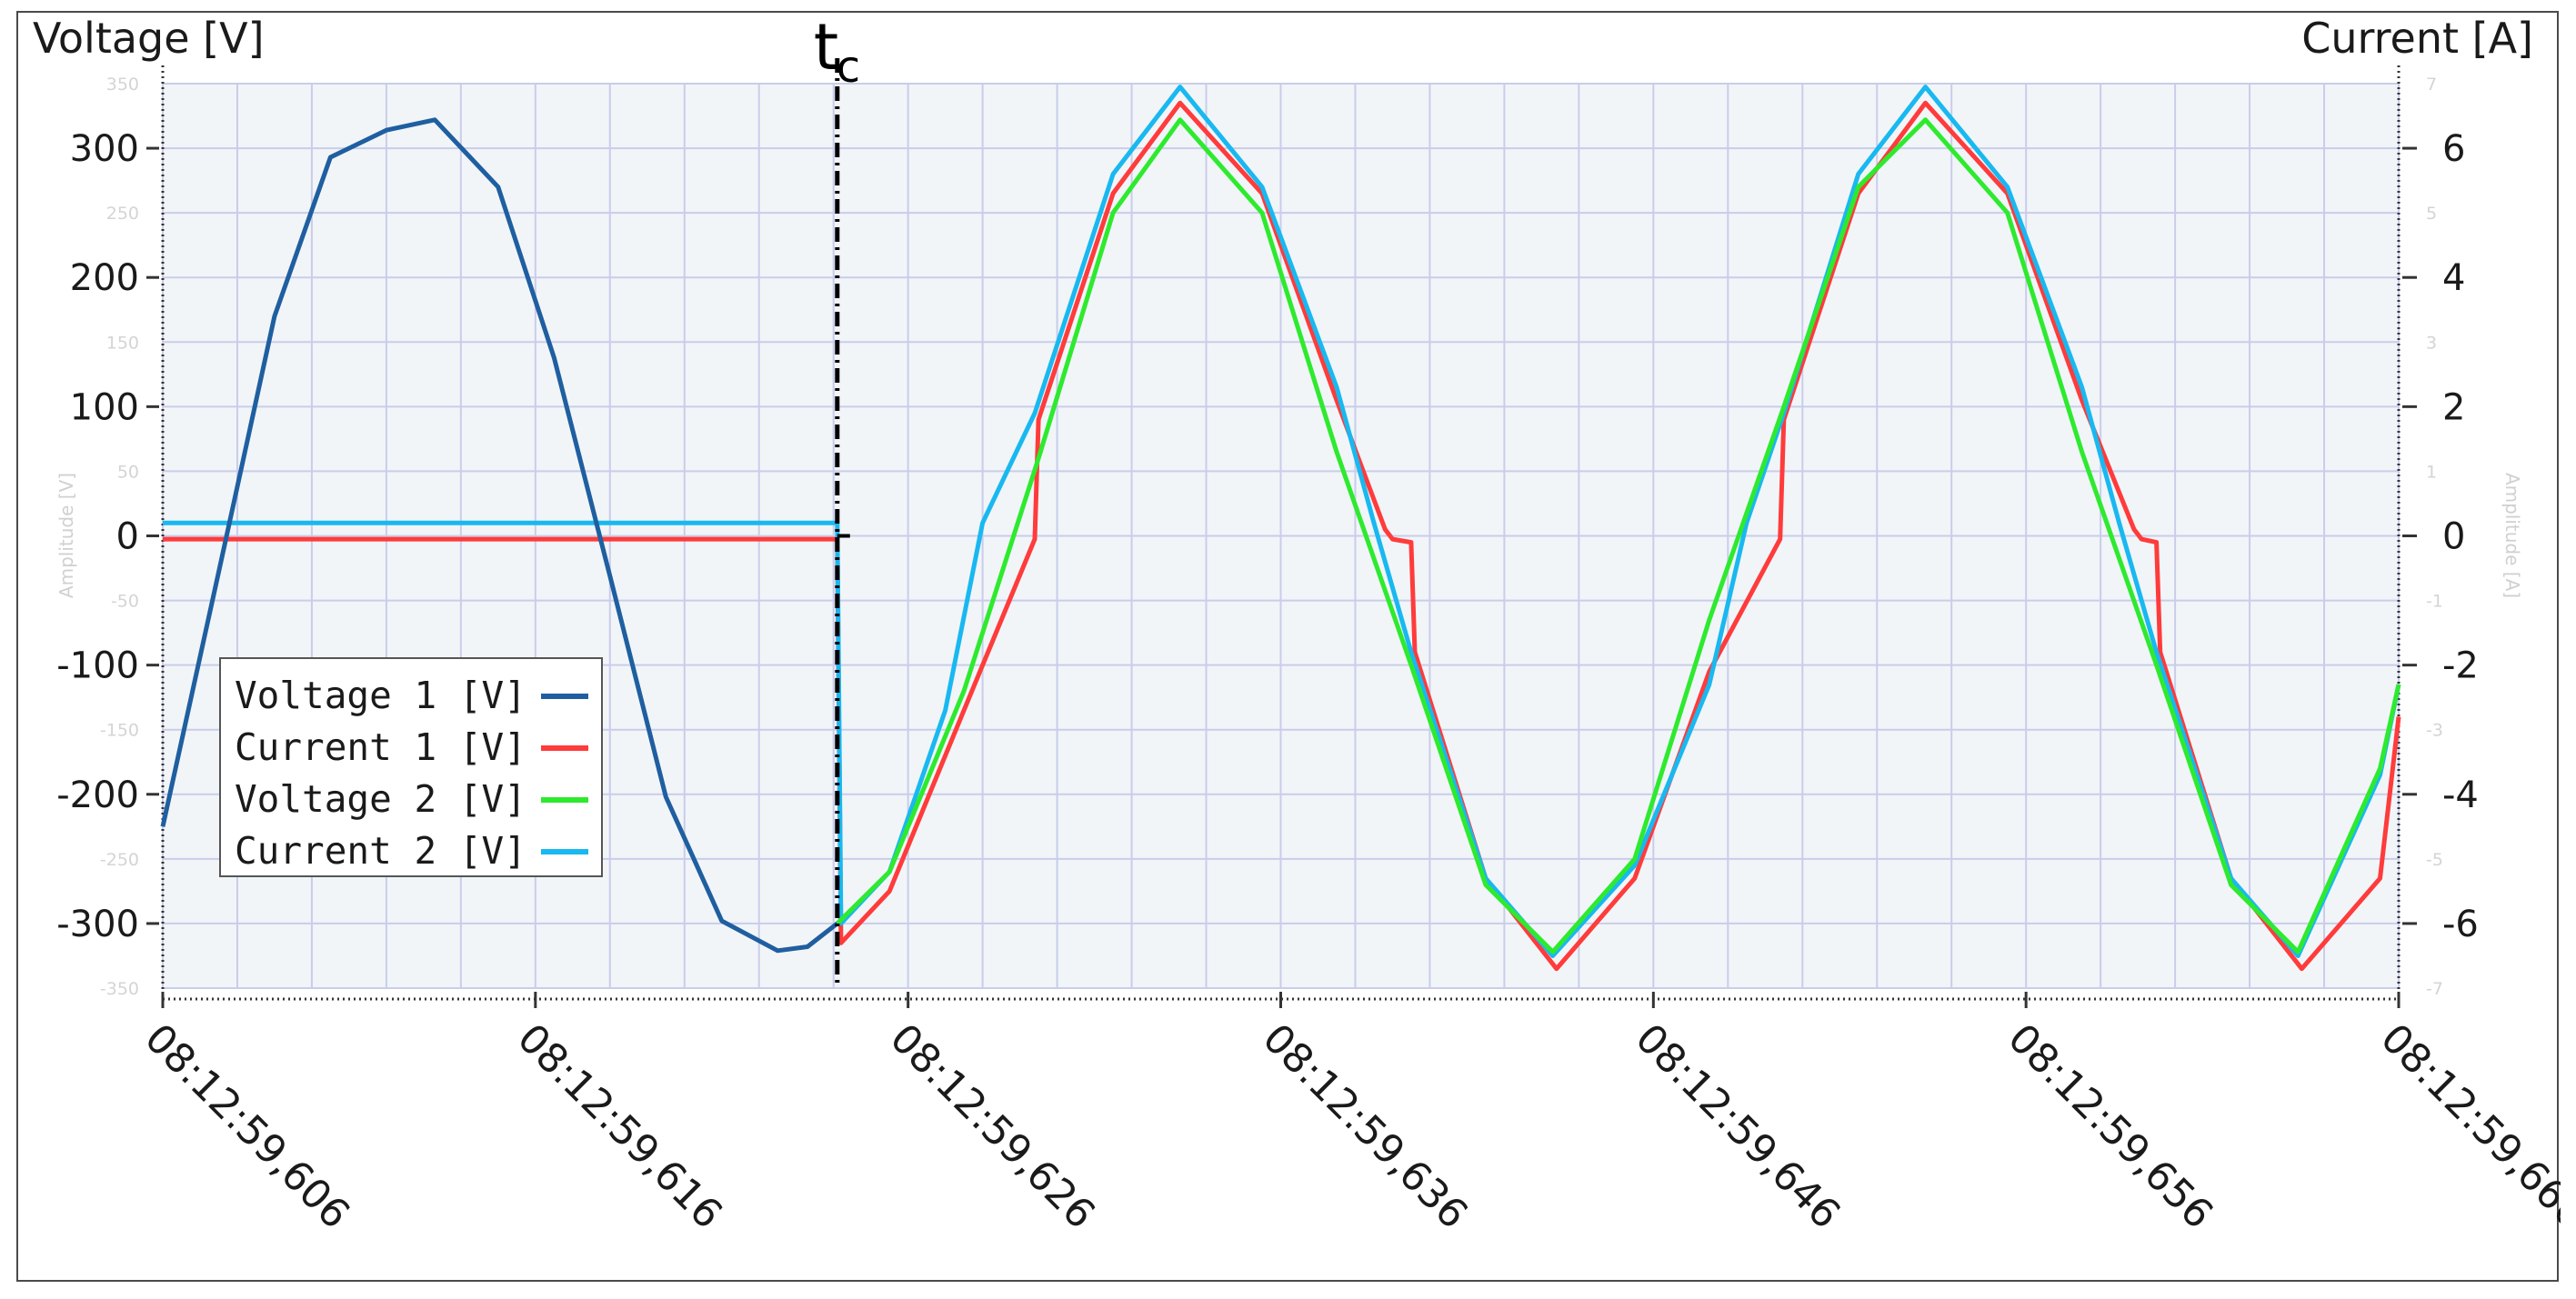 The width and height of the screenshot is (2576, 1299). What do you see at coordinates (619, 1126) in the screenshot?
I see `x-tick-label: 08:12:59,616` at bounding box center [619, 1126].